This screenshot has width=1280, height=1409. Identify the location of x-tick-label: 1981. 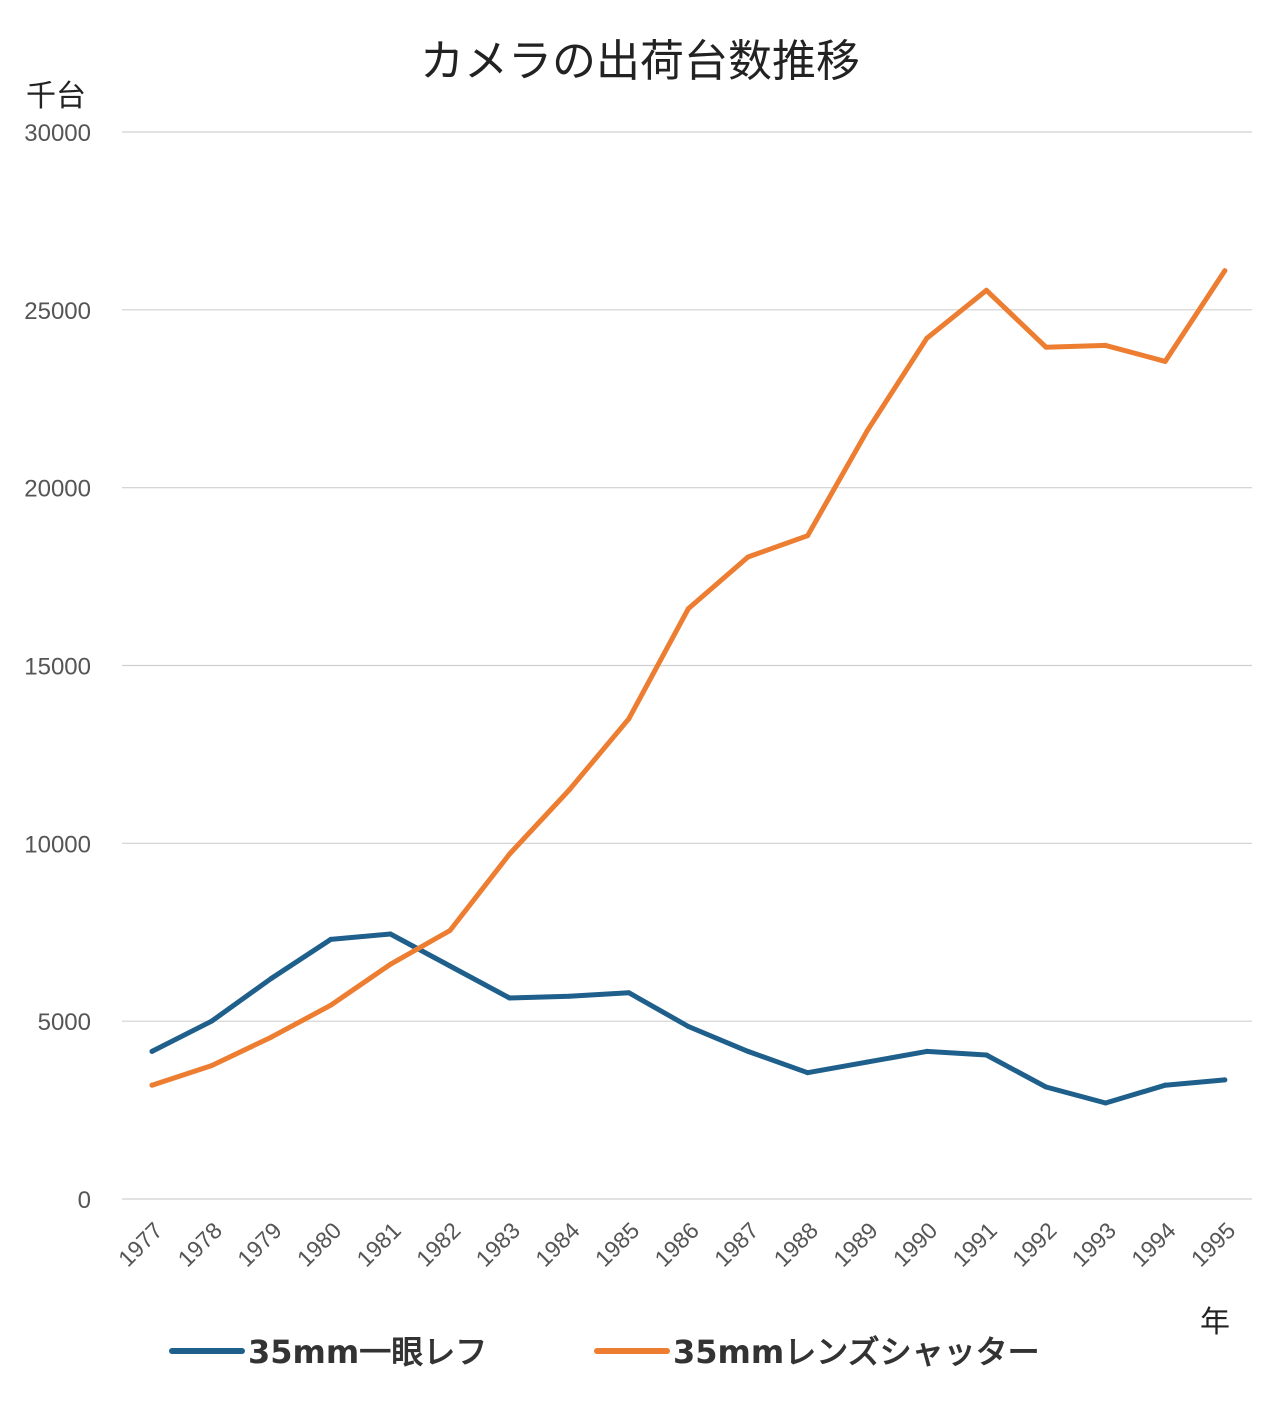
(378, 1244).